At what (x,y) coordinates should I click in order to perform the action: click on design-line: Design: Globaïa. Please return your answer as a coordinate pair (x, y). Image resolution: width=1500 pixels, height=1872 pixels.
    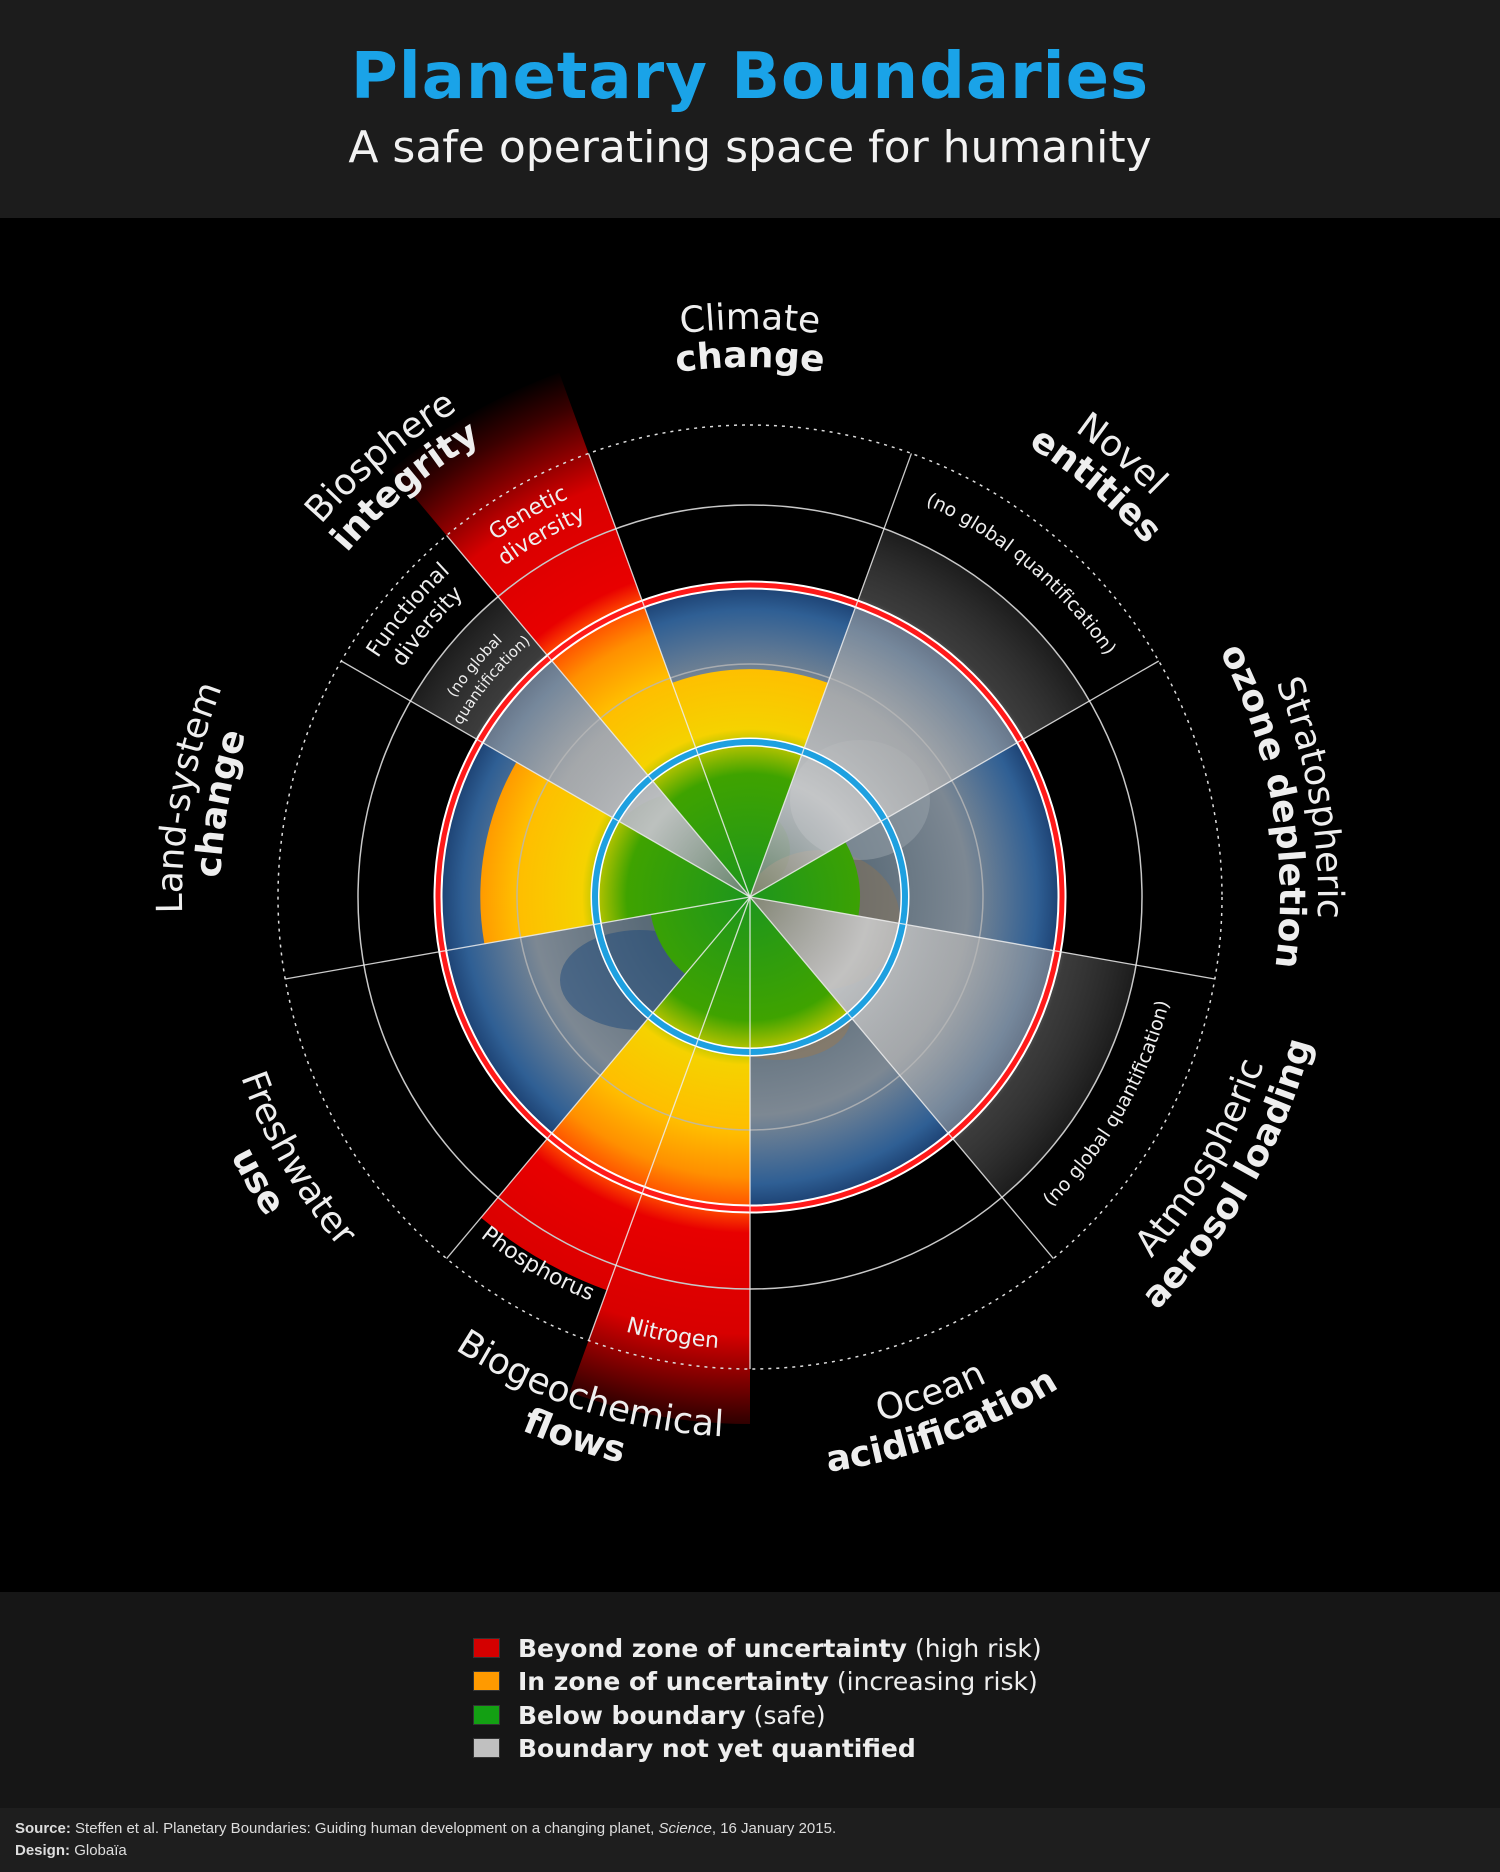
    Looking at the image, I should click on (71, 1850).